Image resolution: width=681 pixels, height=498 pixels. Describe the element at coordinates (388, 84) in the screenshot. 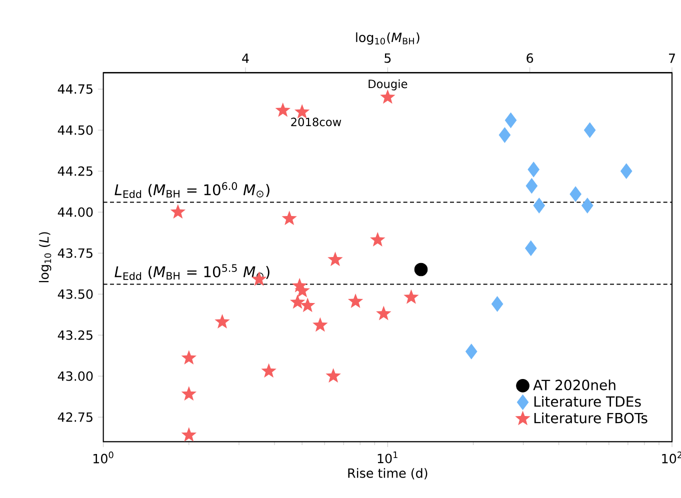

I see `annotation: Dougie` at that location.